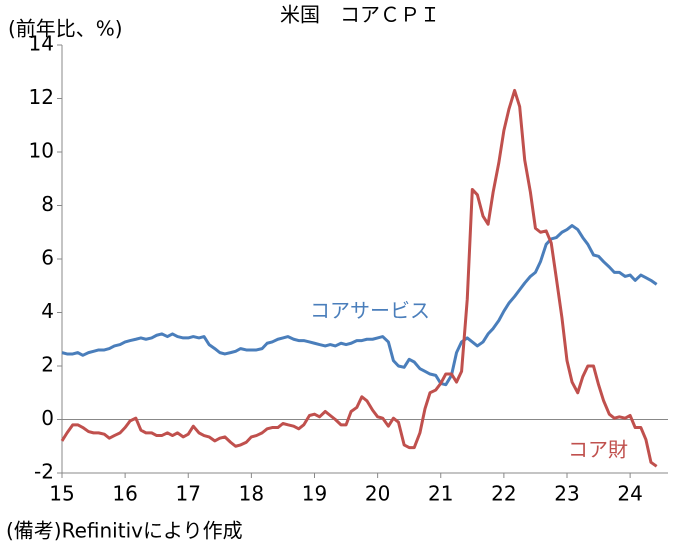 This screenshot has height=554, width=684. Describe the element at coordinates (47, 418) in the screenshot. I see `y-tick-label: 0` at that location.